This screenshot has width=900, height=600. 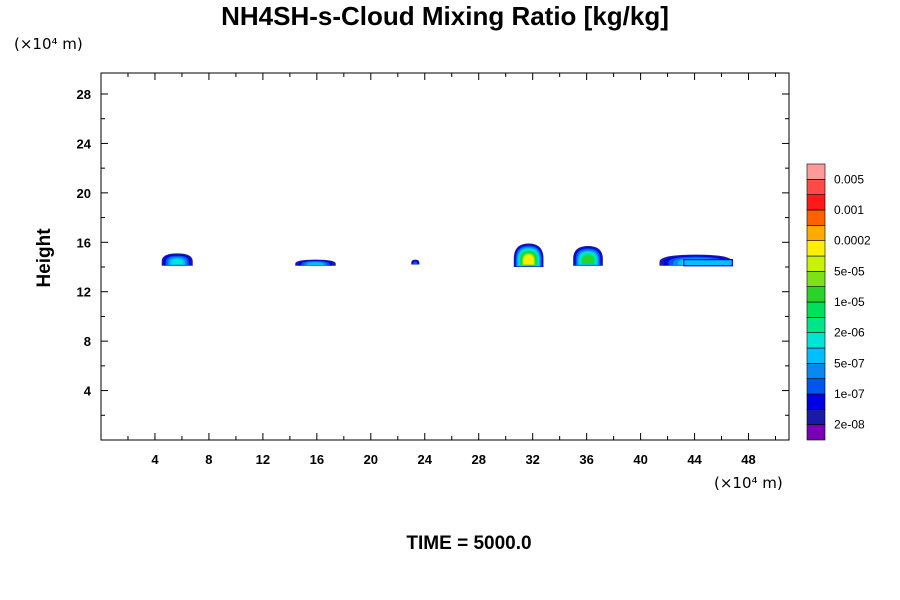 What do you see at coordinates (468, 543) in the screenshot?
I see `time-label: TIME = 5000.0` at bounding box center [468, 543].